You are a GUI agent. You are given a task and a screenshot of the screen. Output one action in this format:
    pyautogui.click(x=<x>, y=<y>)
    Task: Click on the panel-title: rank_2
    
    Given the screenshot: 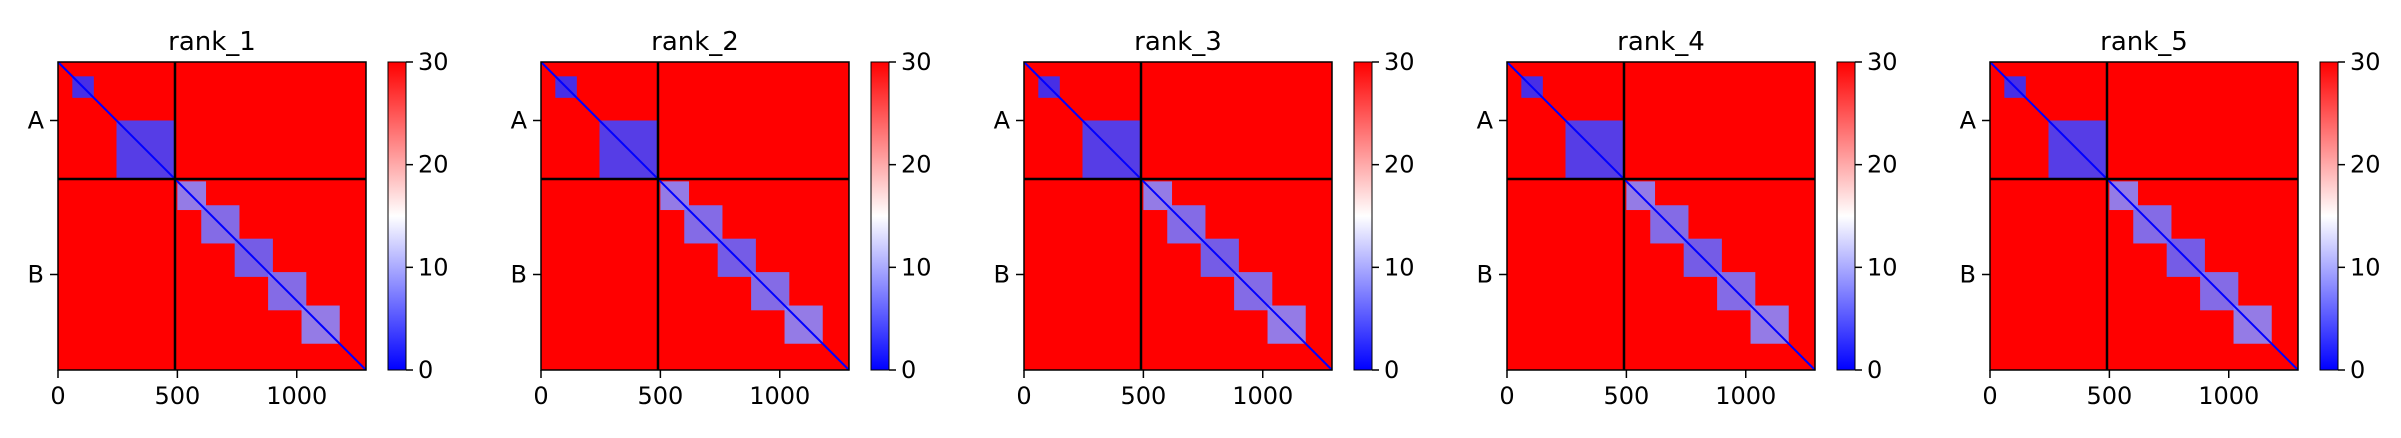 What is the action you would take?
    pyautogui.click(x=695, y=42)
    